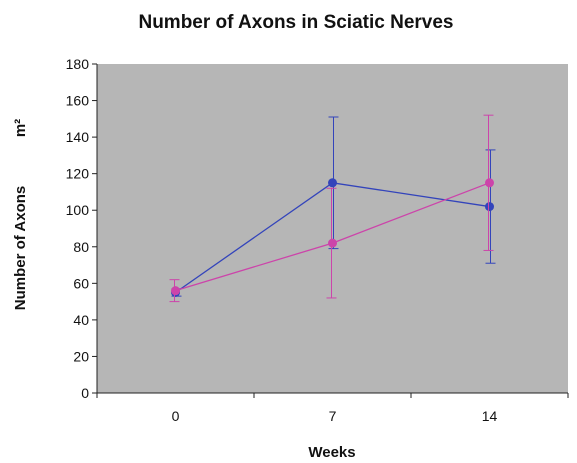 Image resolution: width=577 pixels, height=463 pixels. I want to click on y-tick-label: 20, so click(81, 356).